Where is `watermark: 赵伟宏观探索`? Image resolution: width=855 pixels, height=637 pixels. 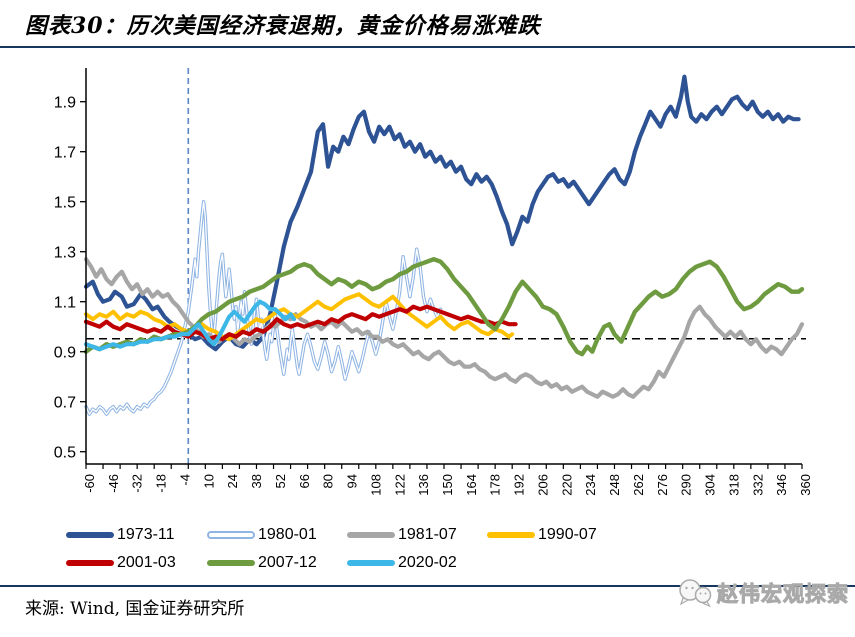
watermark: 赵伟宏观探索 is located at coordinates (763, 593).